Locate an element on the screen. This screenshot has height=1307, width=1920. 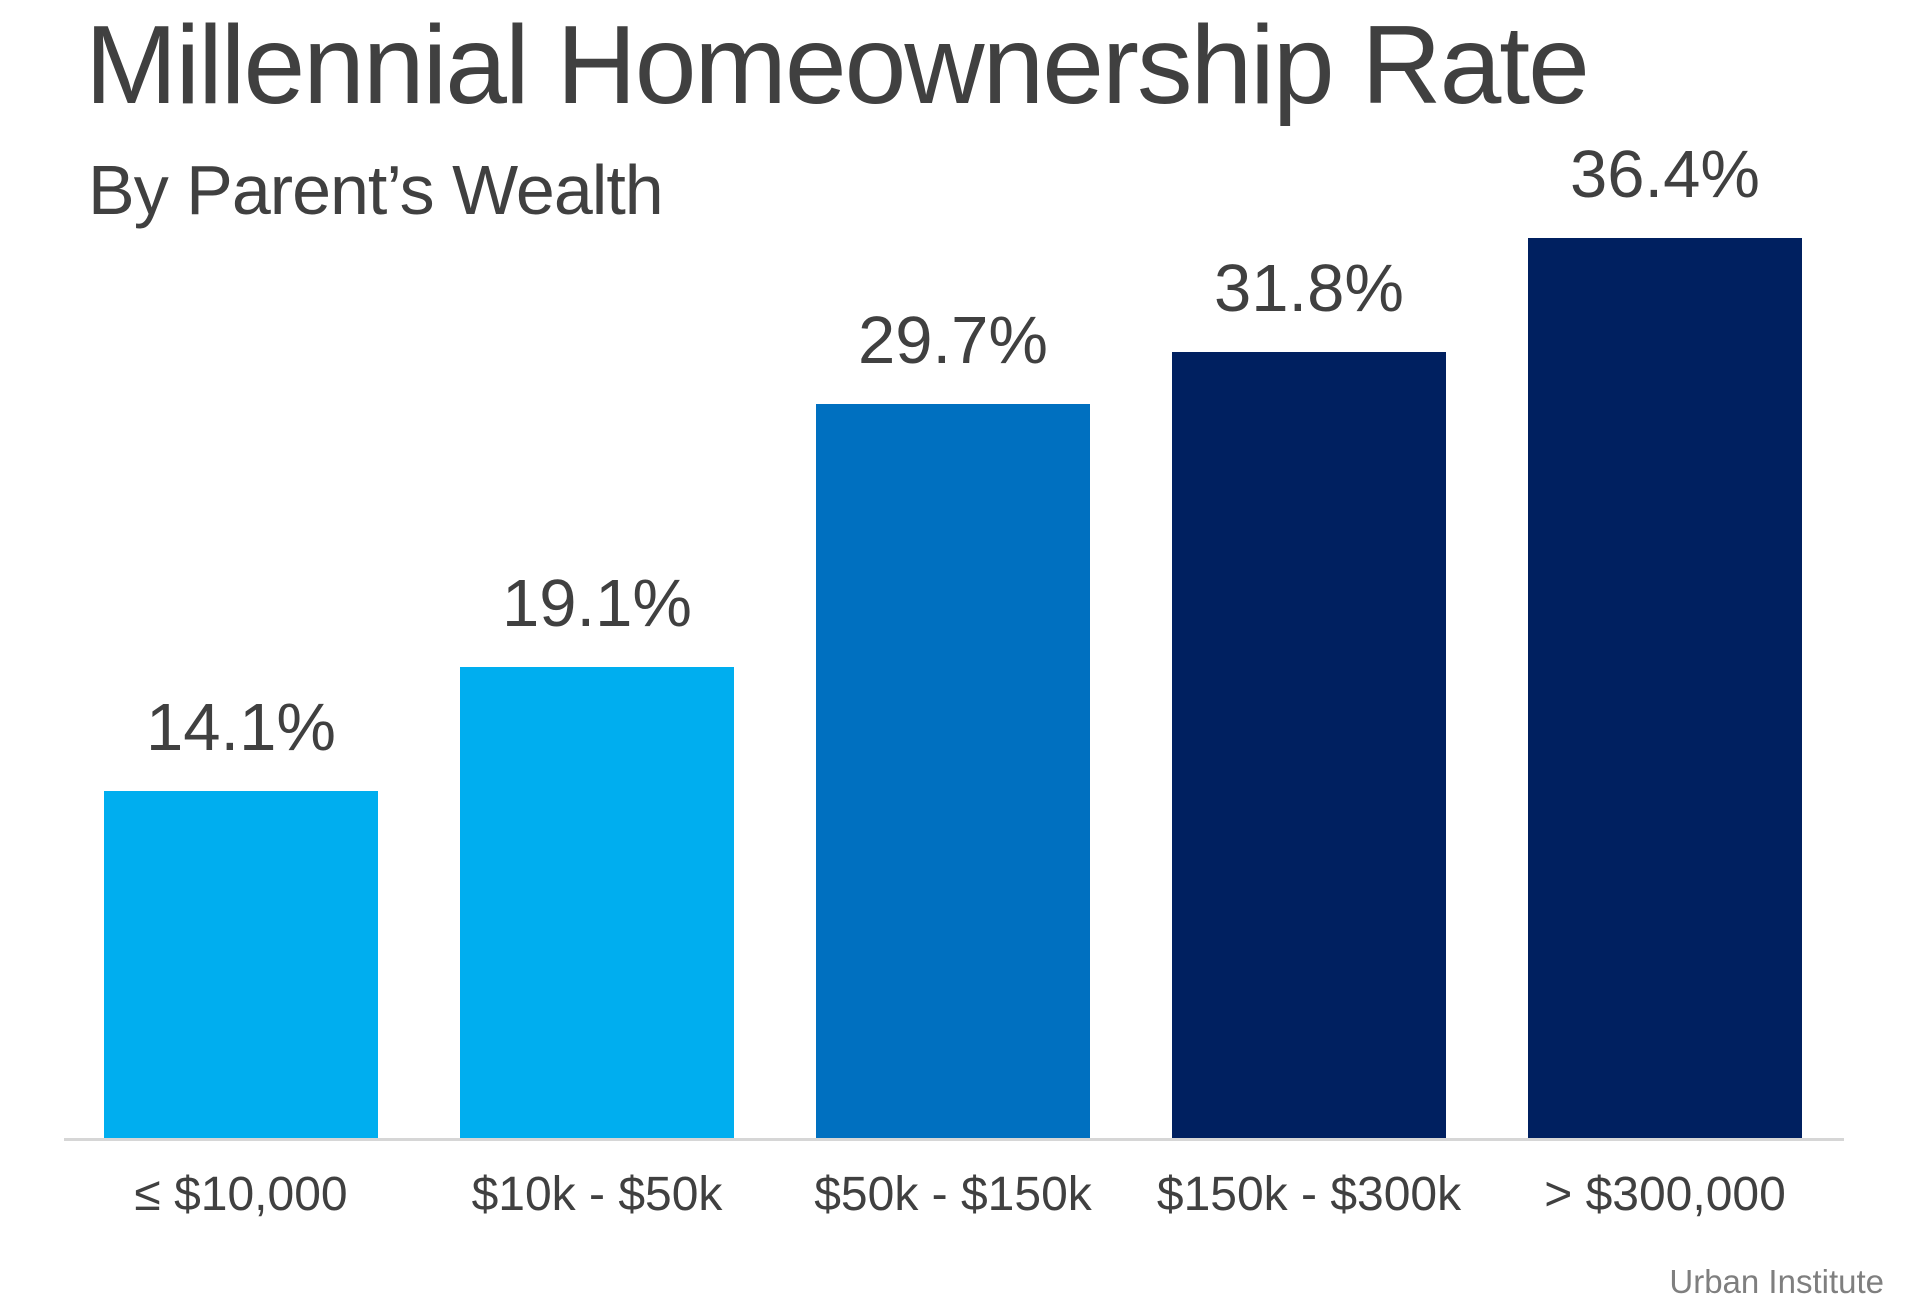
value-label-2: 19.1% is located at coordinates (597, 603).